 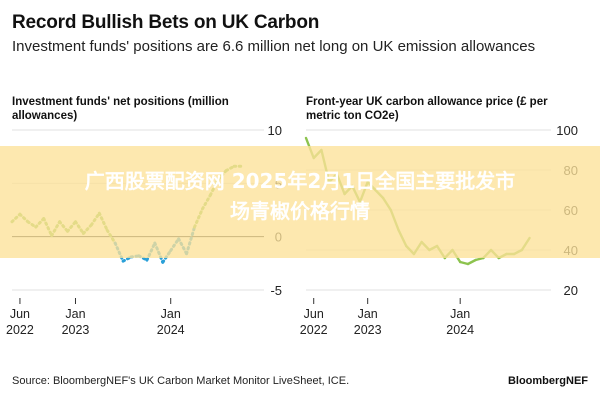 What do you see at coordinates (20, 330) in the screenshot?
I see `positions-x-tick-year: 2022` at bounding box center [20, 330].